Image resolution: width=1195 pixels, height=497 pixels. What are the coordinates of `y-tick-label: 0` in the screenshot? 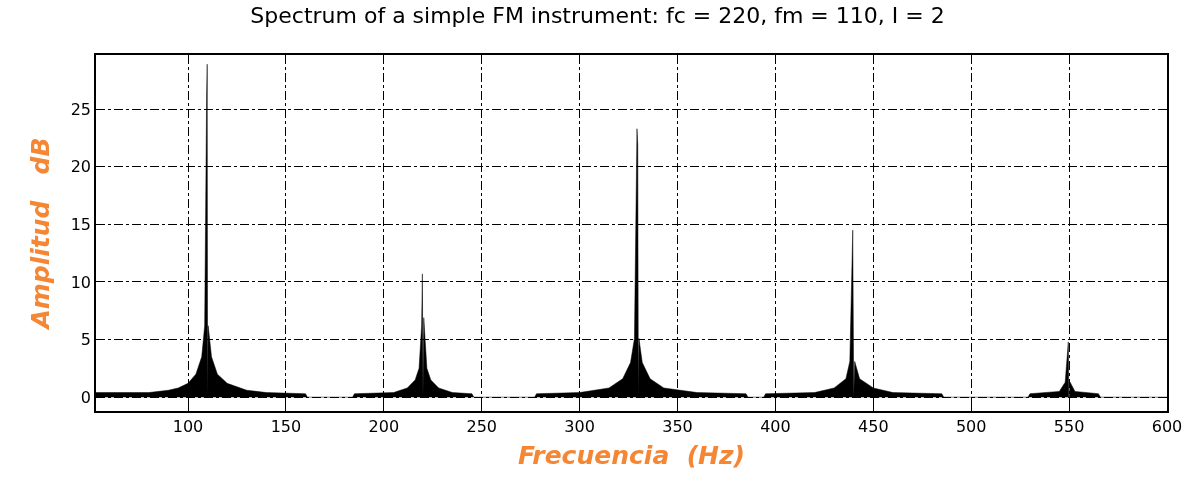 It's located at (86, 397).